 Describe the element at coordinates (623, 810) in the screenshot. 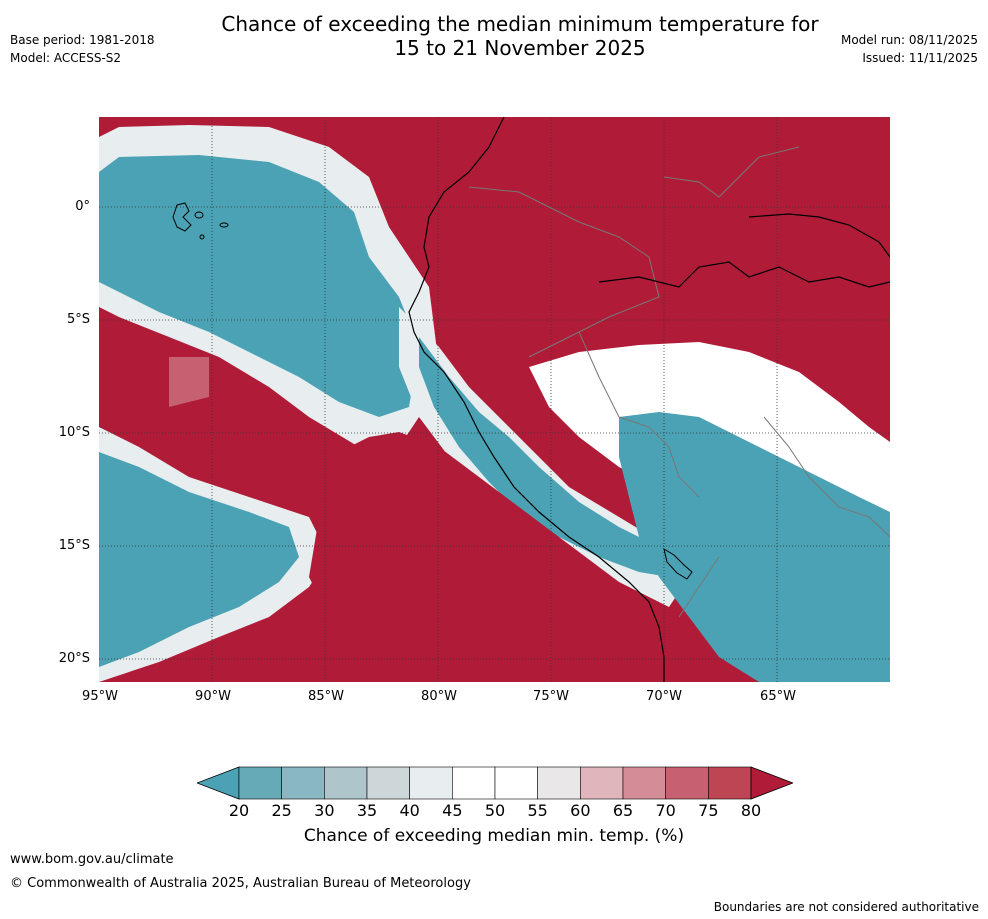

I see `colorbar-tick-label: 65` at that location.